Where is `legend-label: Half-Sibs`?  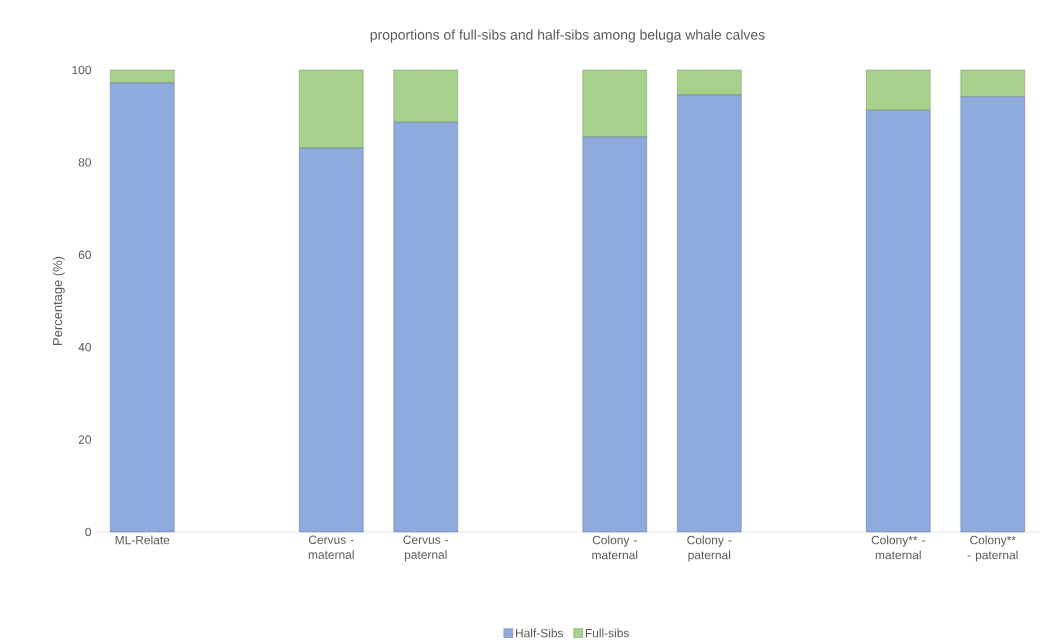 legend-label: Half-Sibs is located at coordinates (540, 633).